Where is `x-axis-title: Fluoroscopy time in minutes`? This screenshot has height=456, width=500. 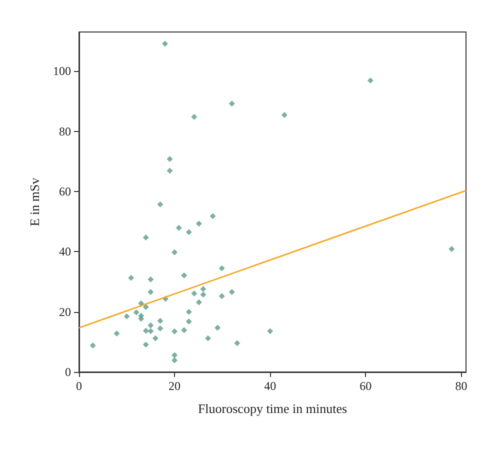
x-axis-title: Fluoroscopy time in minutes is located at coordinates (273, 408).